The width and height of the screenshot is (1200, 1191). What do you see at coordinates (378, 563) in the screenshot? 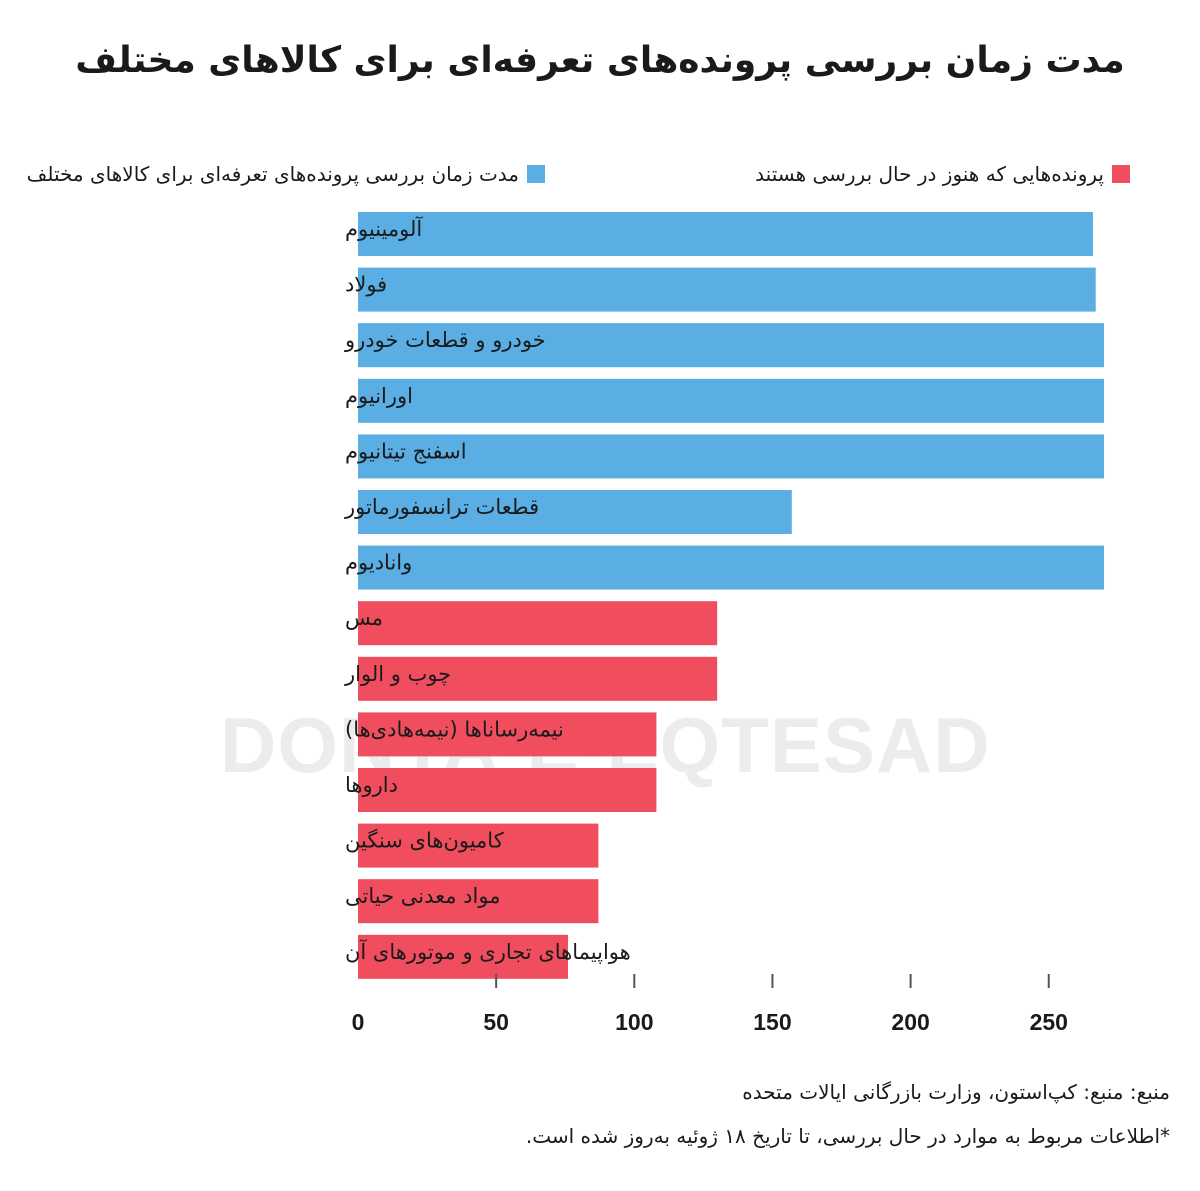
I see `category-label-7: وانادیوم` at bounding box center [378, 563].